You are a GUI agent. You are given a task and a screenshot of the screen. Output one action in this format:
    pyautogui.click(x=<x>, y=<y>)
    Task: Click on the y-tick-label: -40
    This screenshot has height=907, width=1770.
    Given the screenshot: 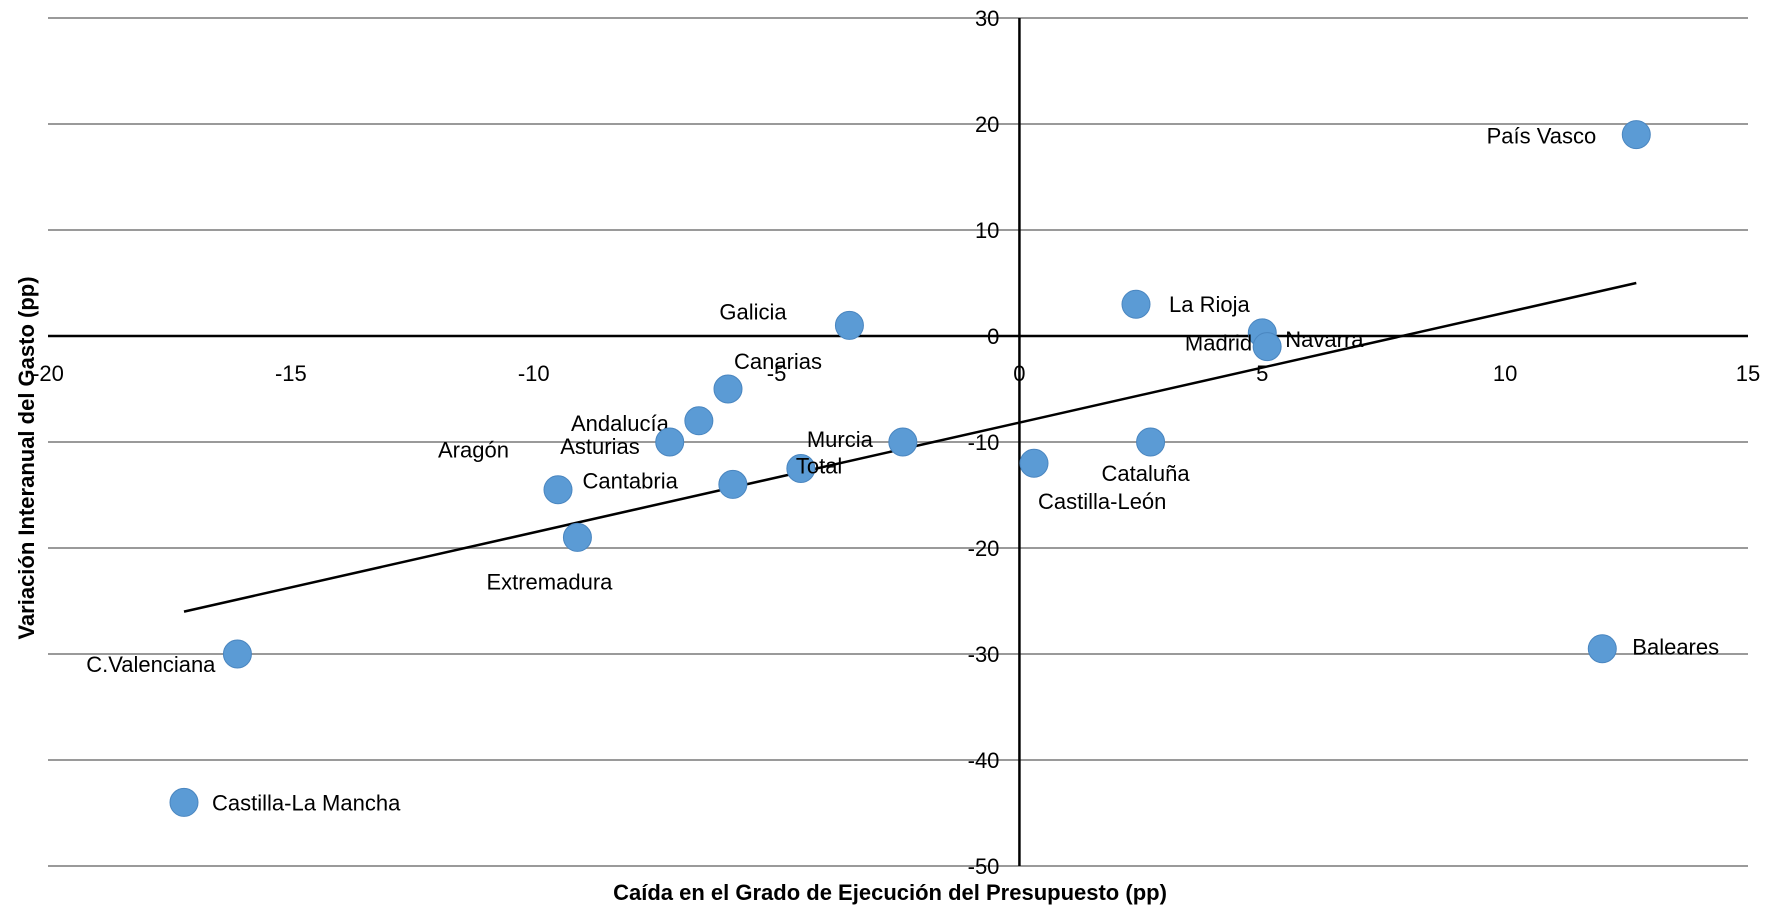 What is the action you would take?
    pyautogui.click(x=984, y=760)
    